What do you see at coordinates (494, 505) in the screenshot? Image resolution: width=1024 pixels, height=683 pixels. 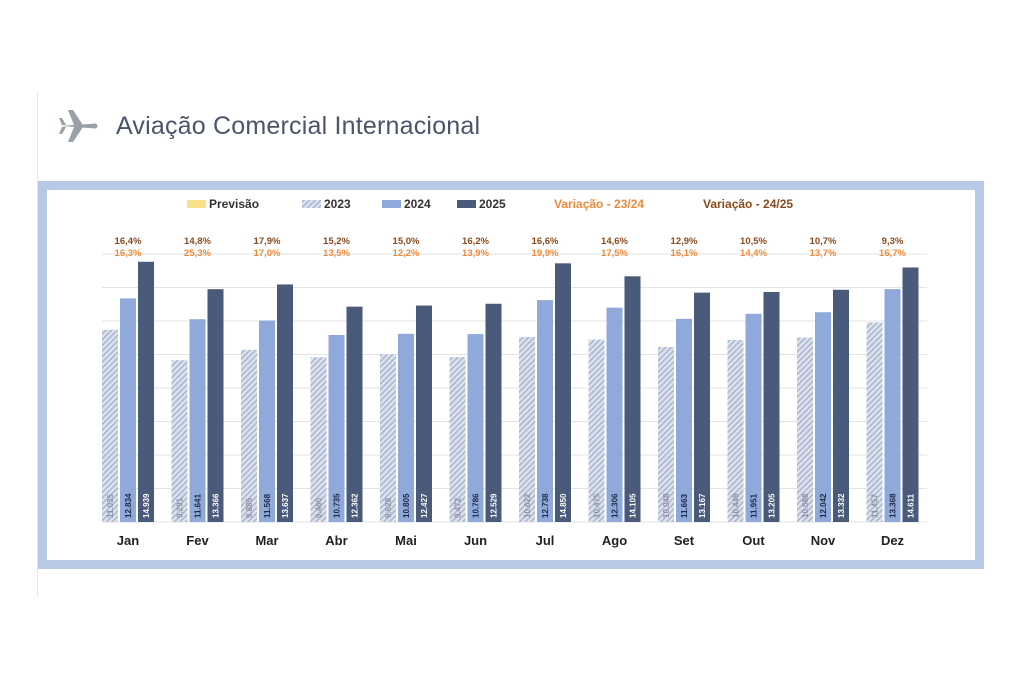 I see `value-label-2025: 12.529` at bounding box center [494, 505].